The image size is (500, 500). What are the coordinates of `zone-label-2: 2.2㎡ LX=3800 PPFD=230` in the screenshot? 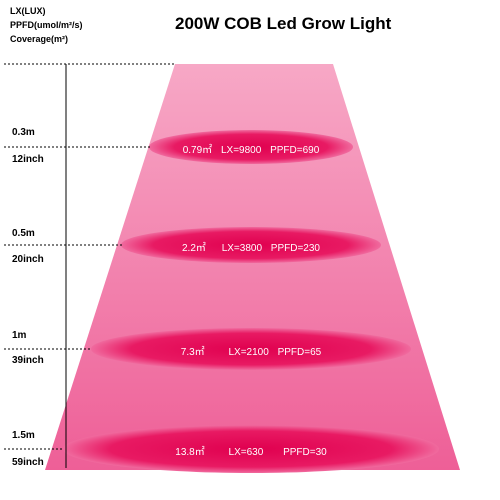 It's located at (251, 246).